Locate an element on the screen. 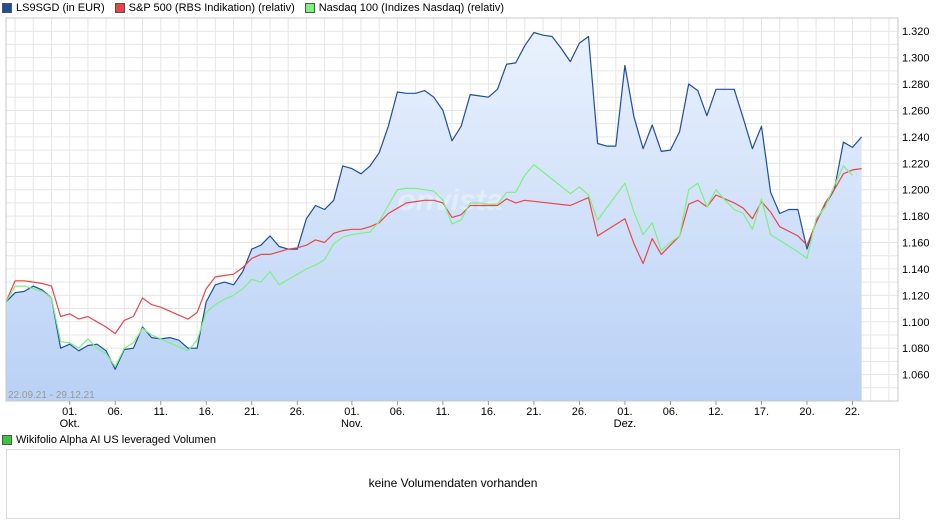 The width and height of the screenshot is (940, 526). x-tick-label: 20. is located at coordinates (806, 412).